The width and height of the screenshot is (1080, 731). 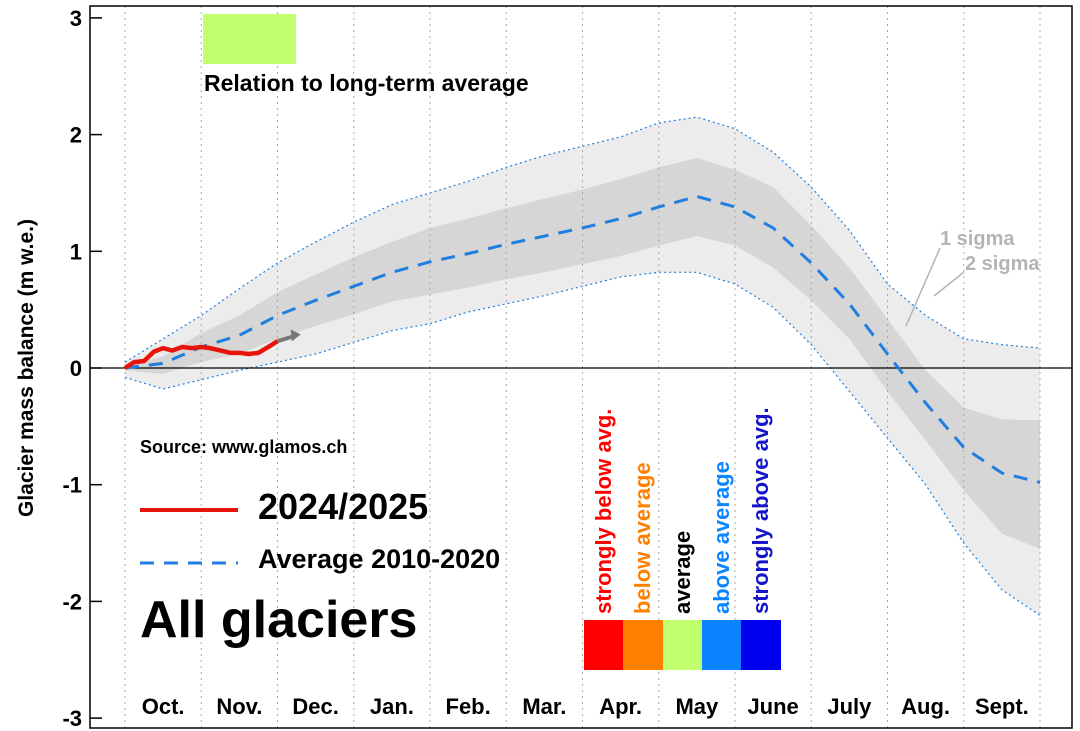 I want to click on month-label: Sept., so click(x=1002, y=706).